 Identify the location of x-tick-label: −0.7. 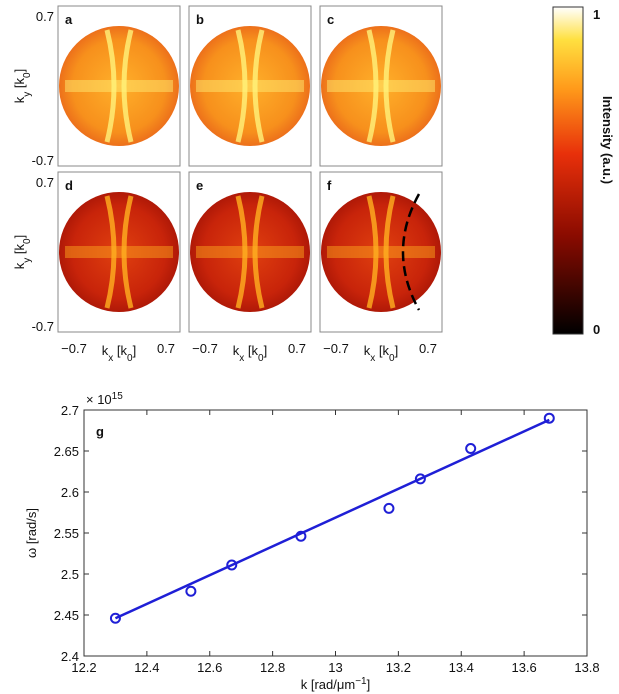
(205, 348).